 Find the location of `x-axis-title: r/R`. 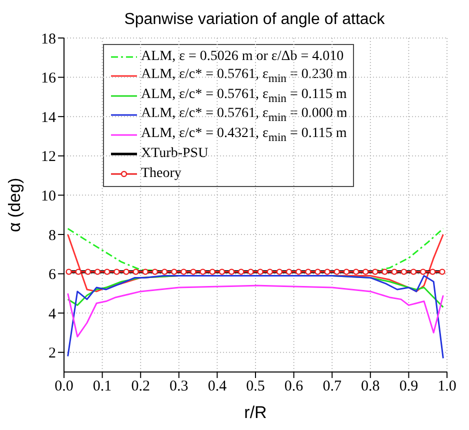

x-axis-title: r/R is located at coordinates (255, 412).